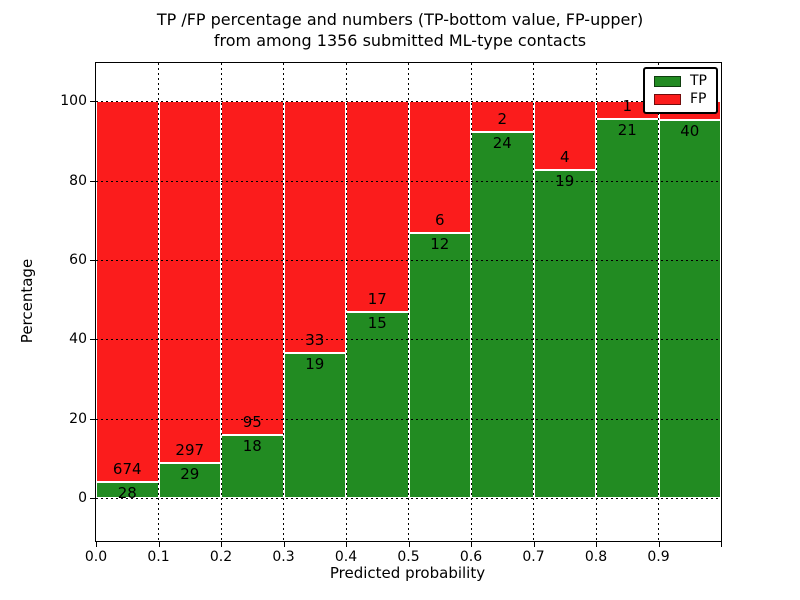 The image size is (800, 600). What do you see at coordinates (596, 557) in the screenshot?
I see `x-tick-label: 0.8` at bounding box center [596, 557].